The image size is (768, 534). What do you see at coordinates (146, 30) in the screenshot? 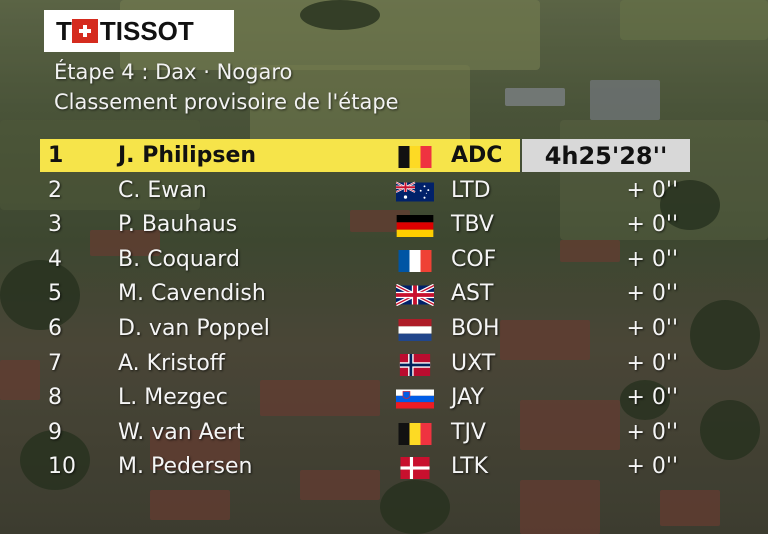
I see `tissot-brand-name: TISSOT` at bounding box center [146, 30].